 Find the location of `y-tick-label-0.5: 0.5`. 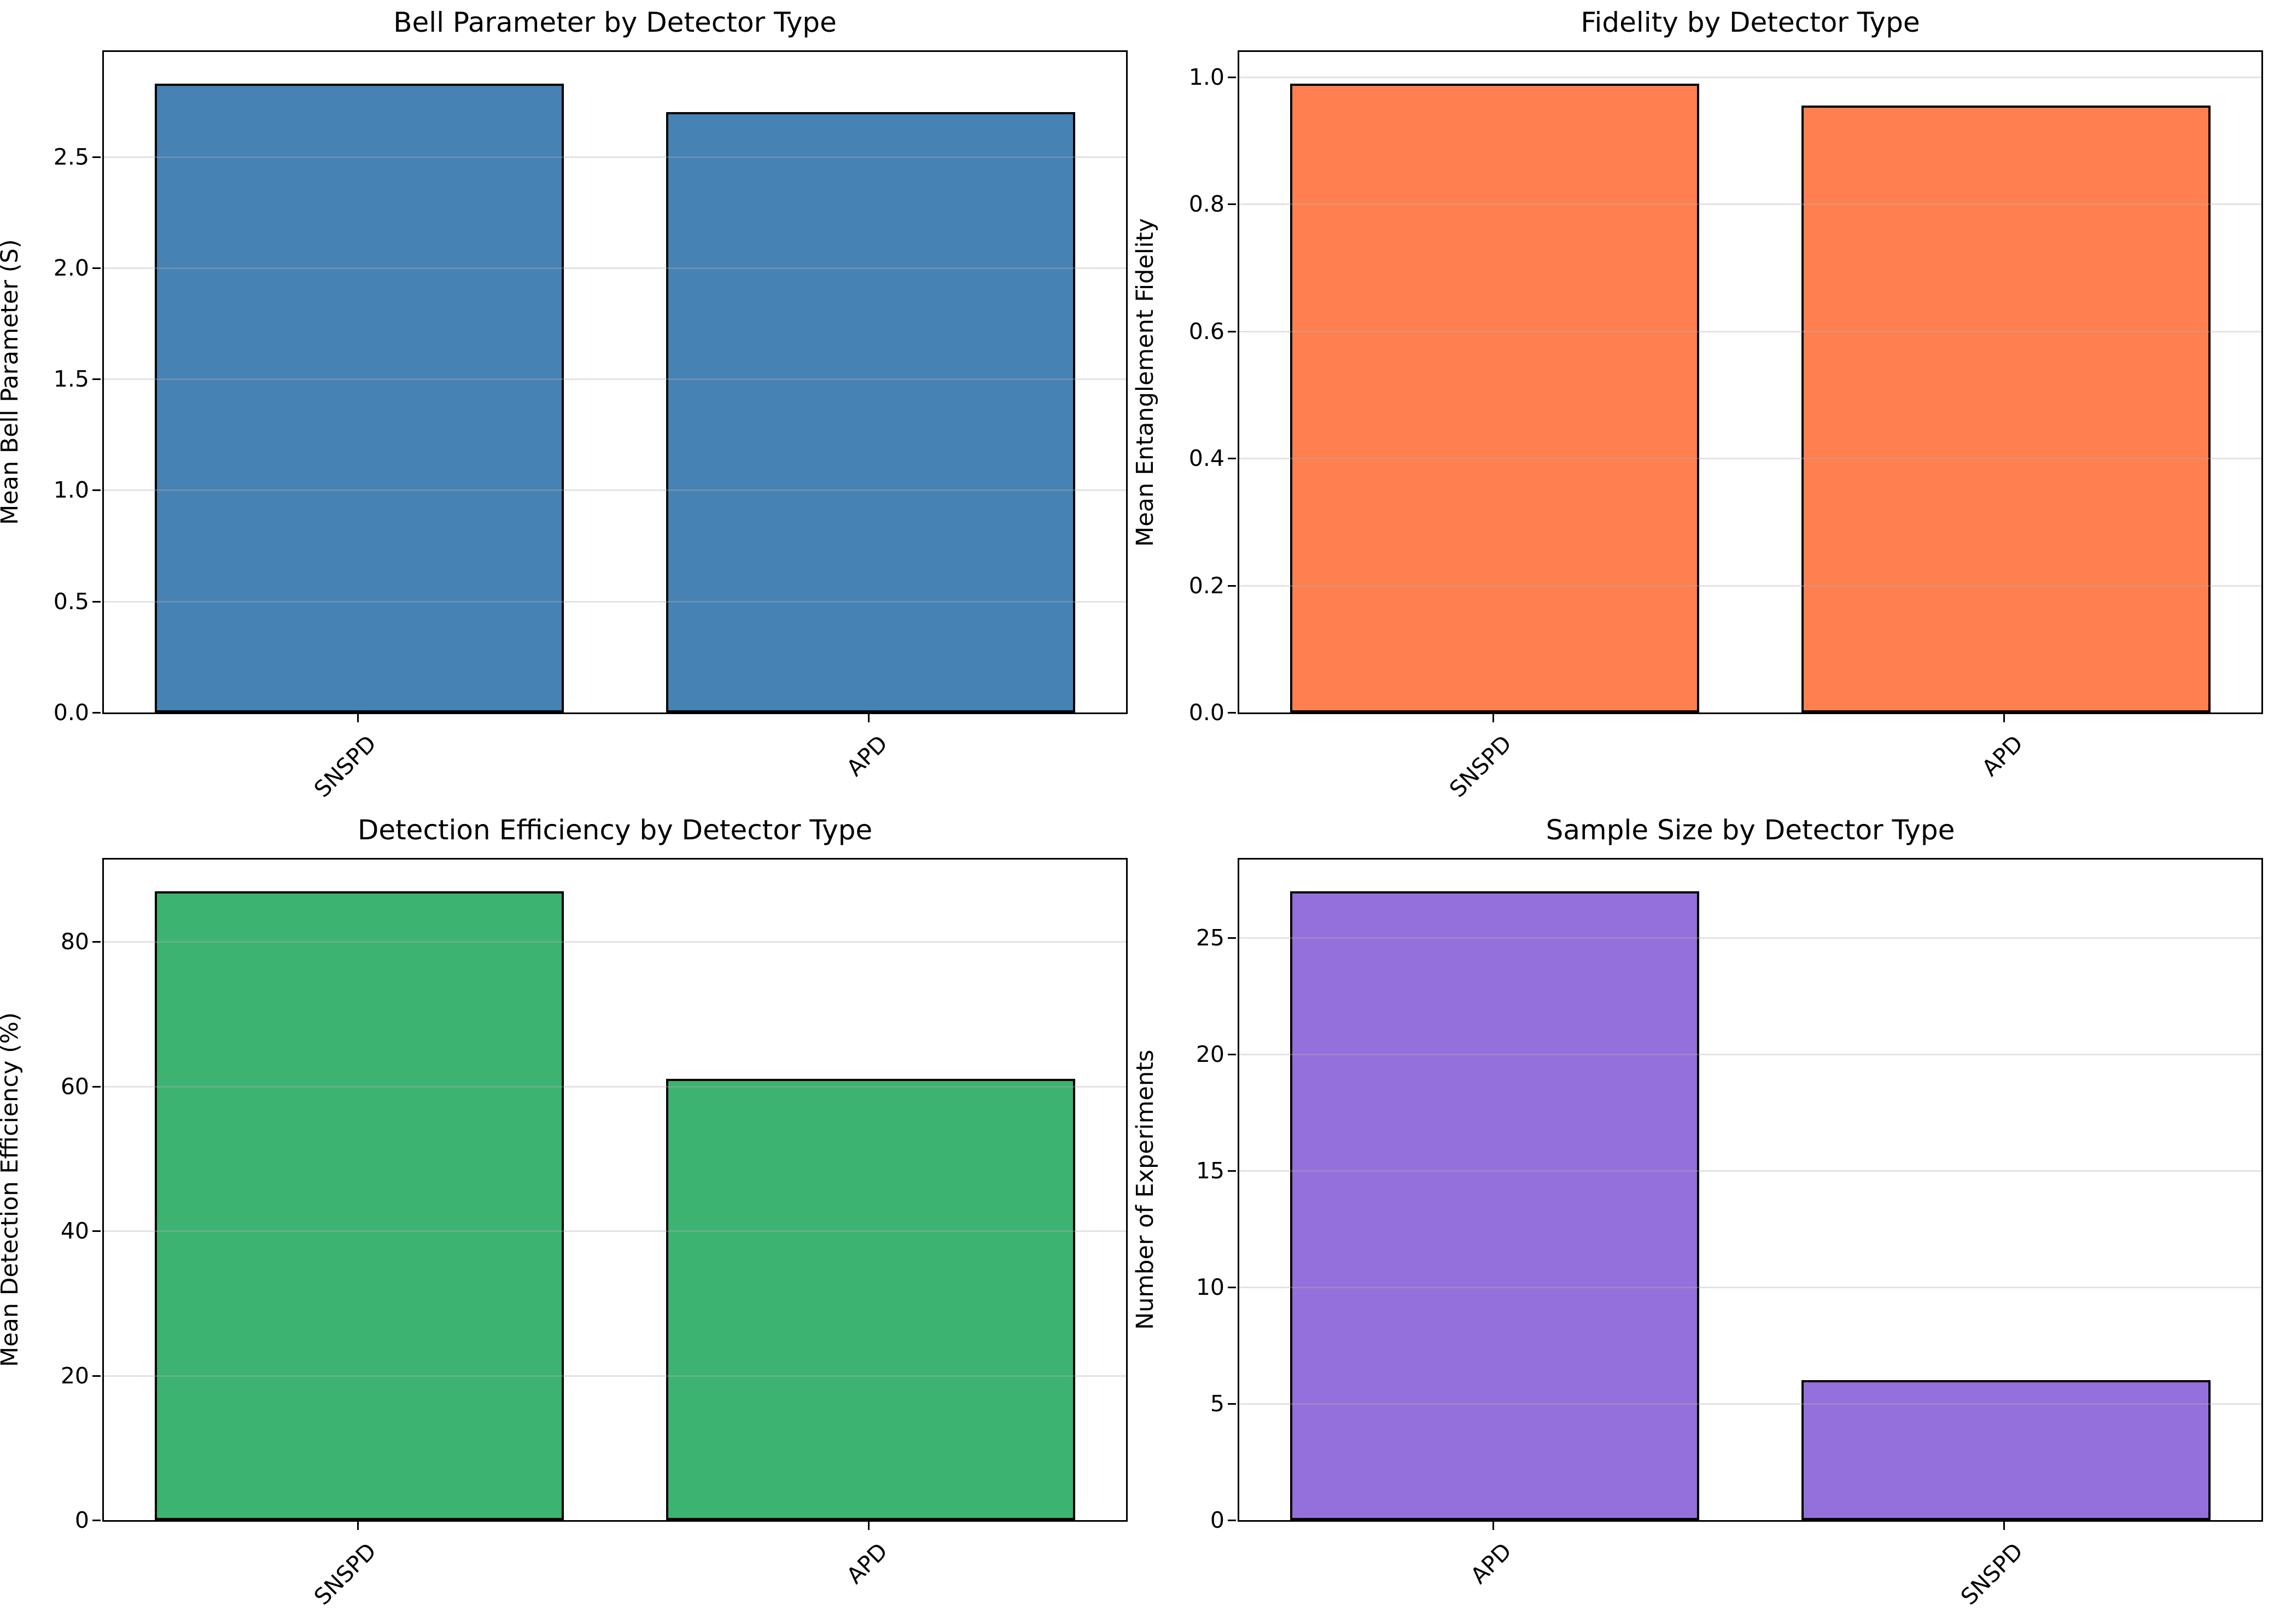

y-tick-label-0.5: 0.5 is located at coordinates (71, 601).